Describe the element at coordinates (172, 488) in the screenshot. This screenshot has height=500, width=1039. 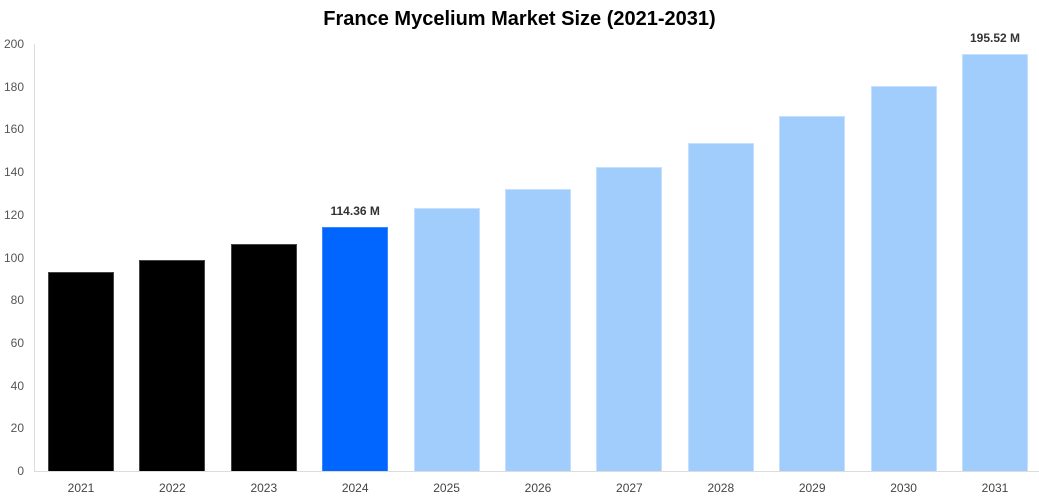
I see `x-tick-label: 2022` at that location.